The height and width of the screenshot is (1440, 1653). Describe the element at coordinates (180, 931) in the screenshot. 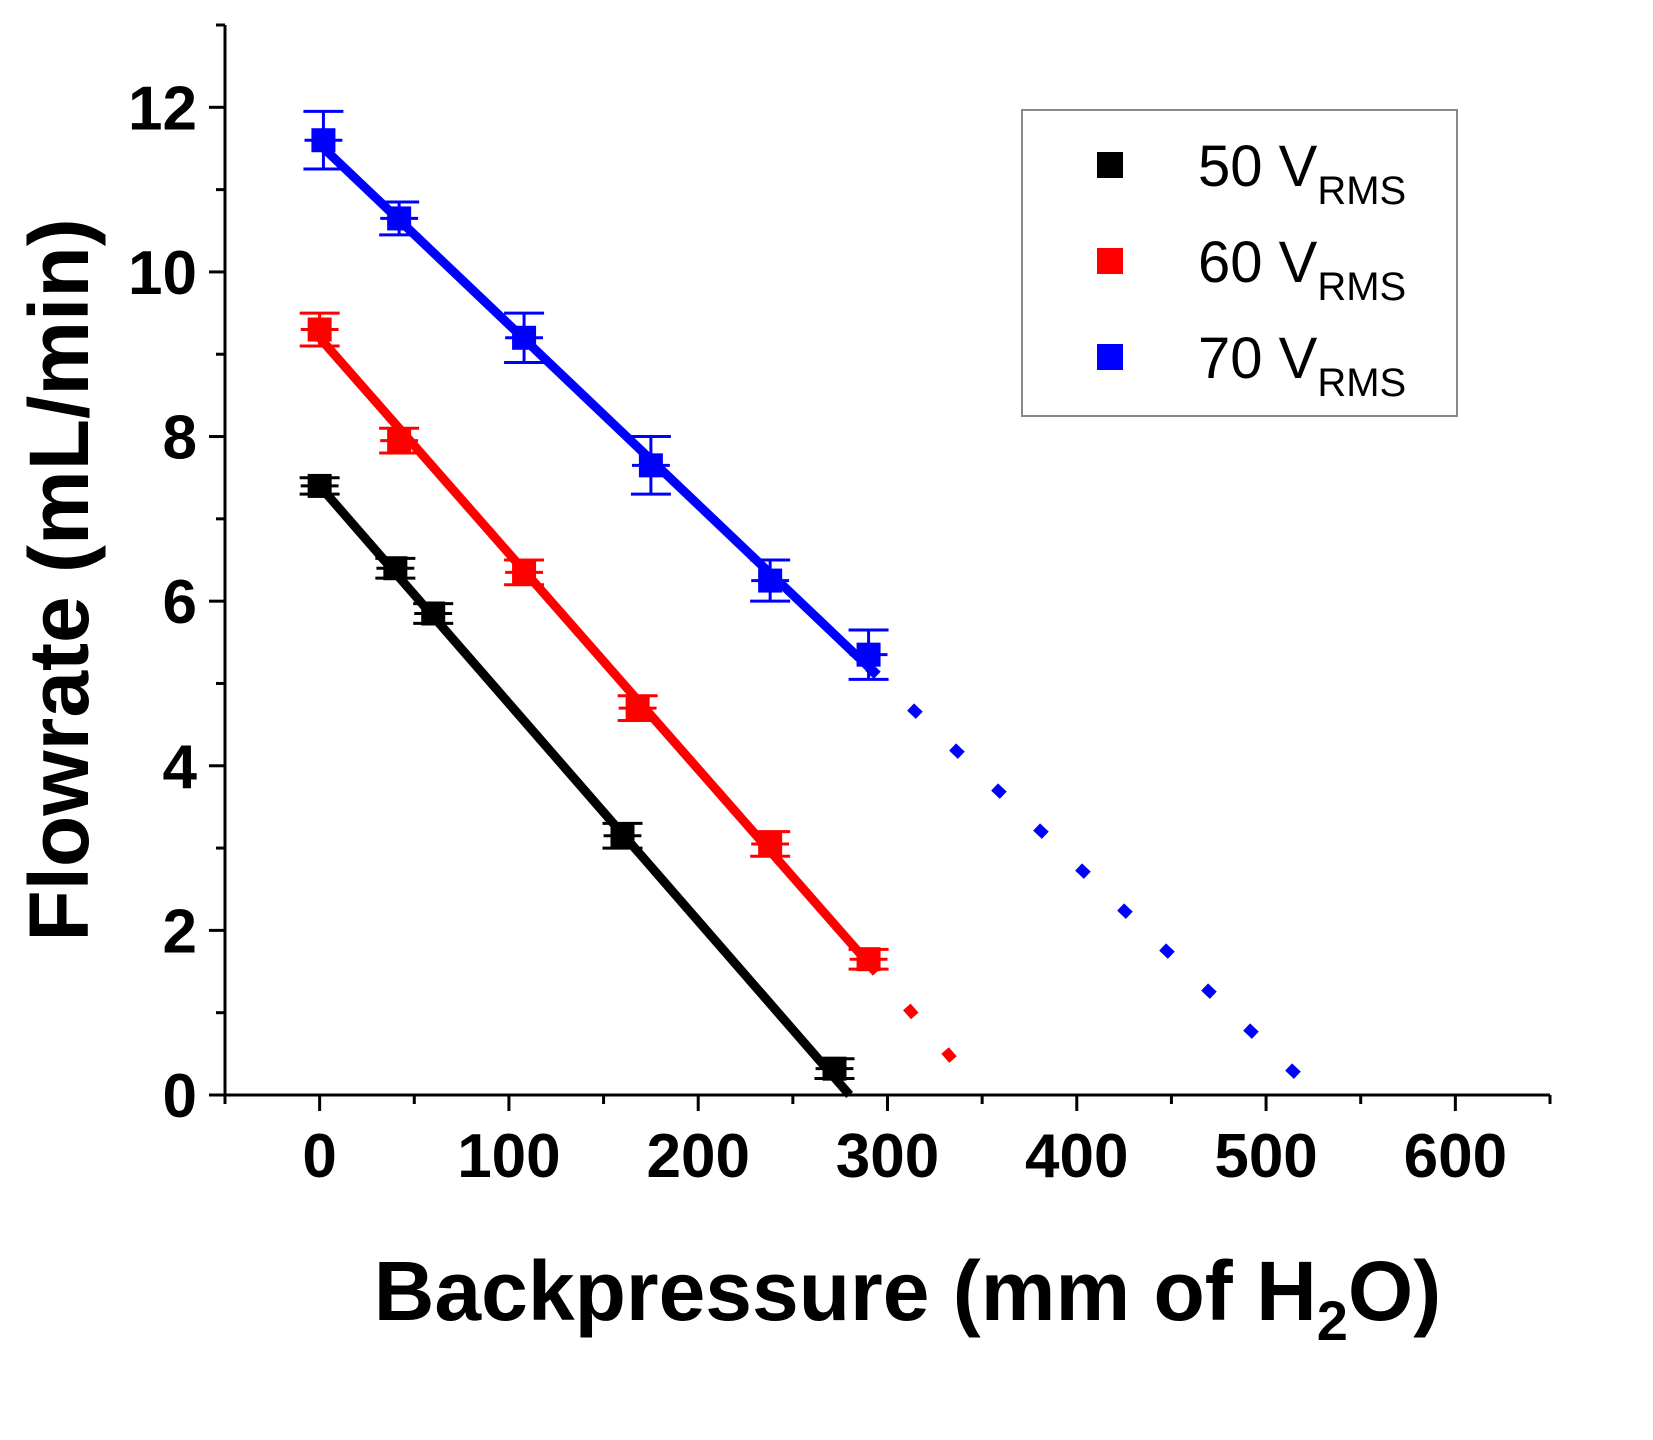

I see `y-tick-label: 2` at that location.